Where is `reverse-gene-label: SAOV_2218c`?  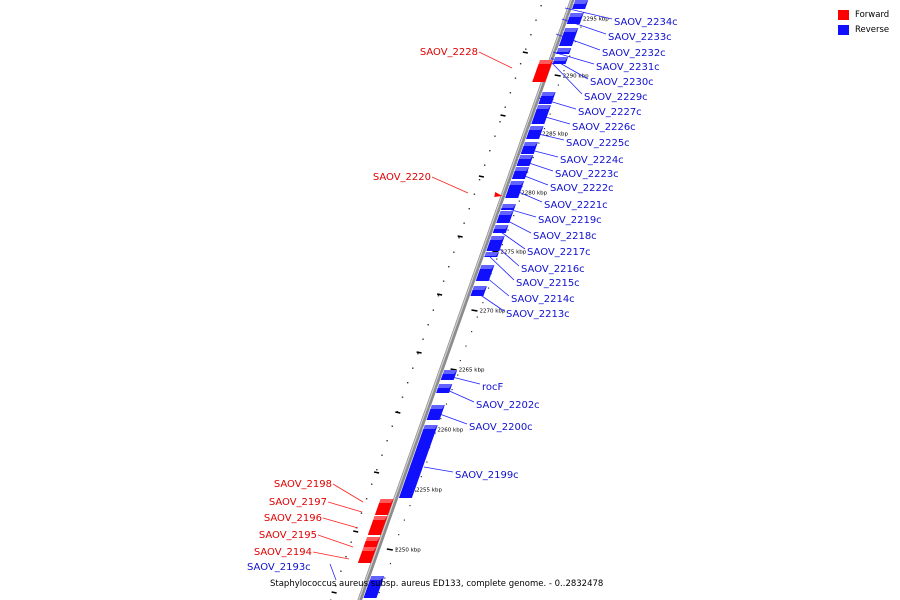
reverse-gene-label: SAOV_2218c is located at coordinates (565, 236).